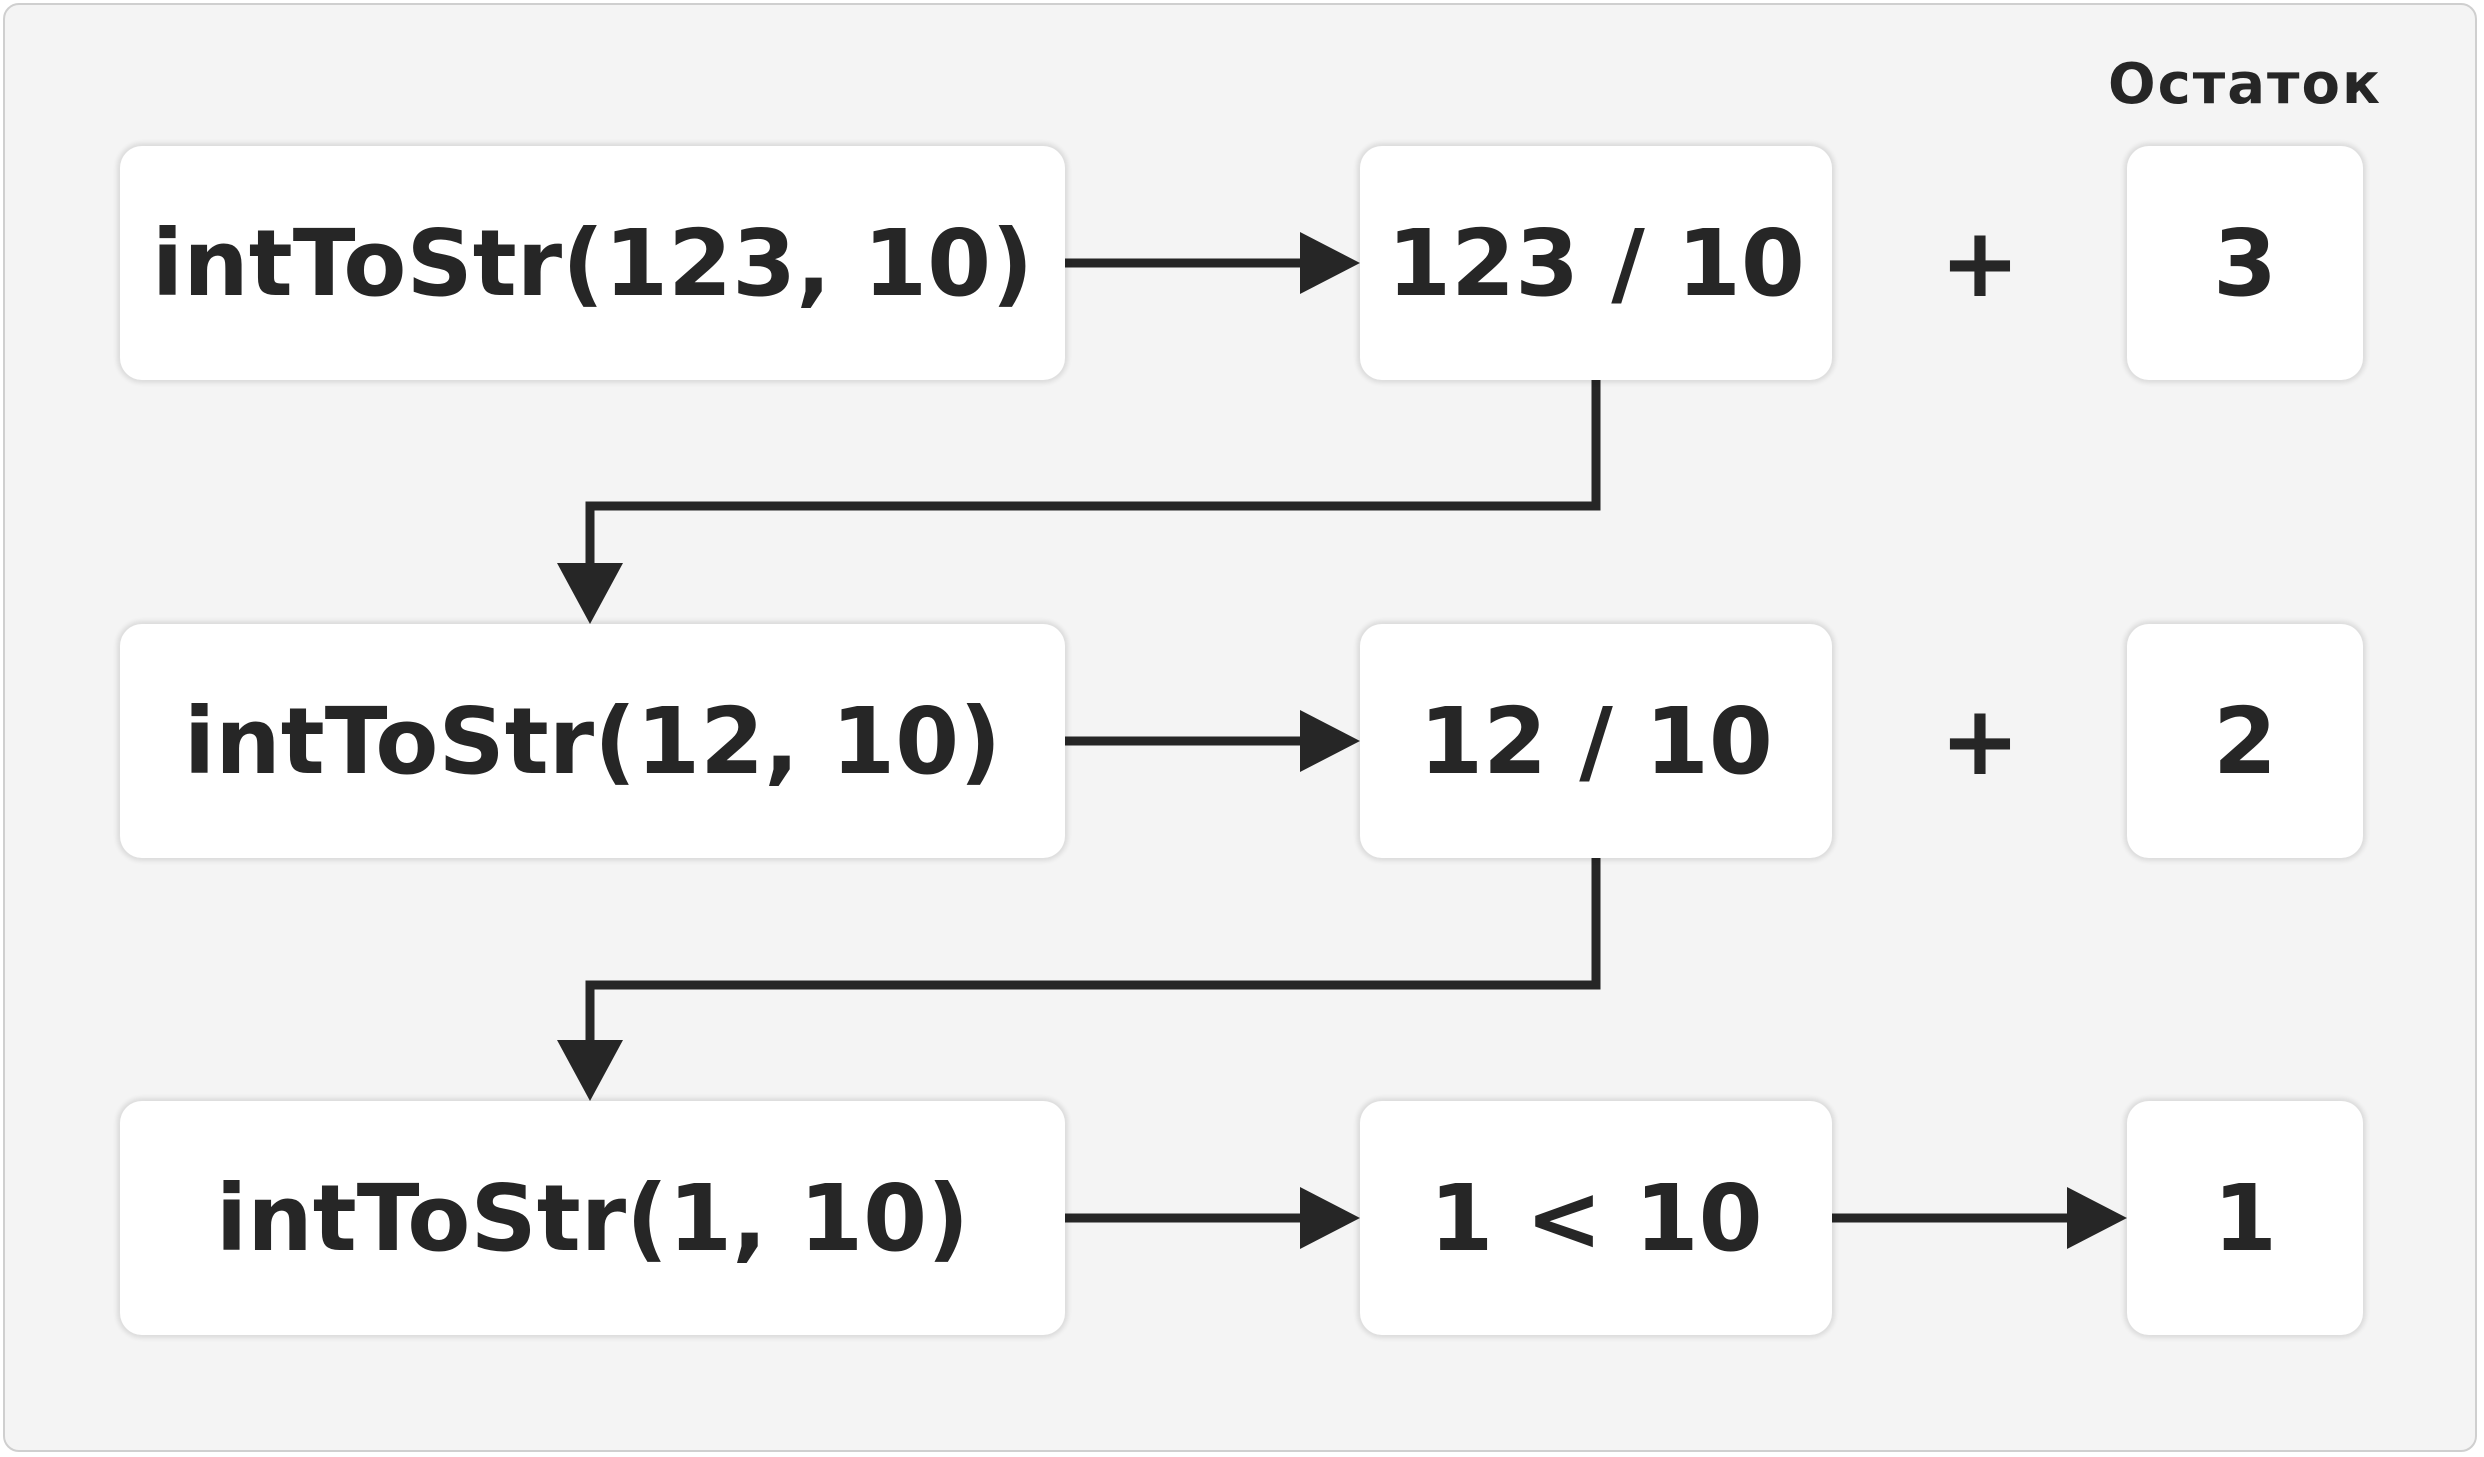 Image resolution: width=2484 pixels, height=1457 pixels. Describe the element at coordinates (2245, 84) in the screenshot. I see `remainder-heading: Остаток` at that location.